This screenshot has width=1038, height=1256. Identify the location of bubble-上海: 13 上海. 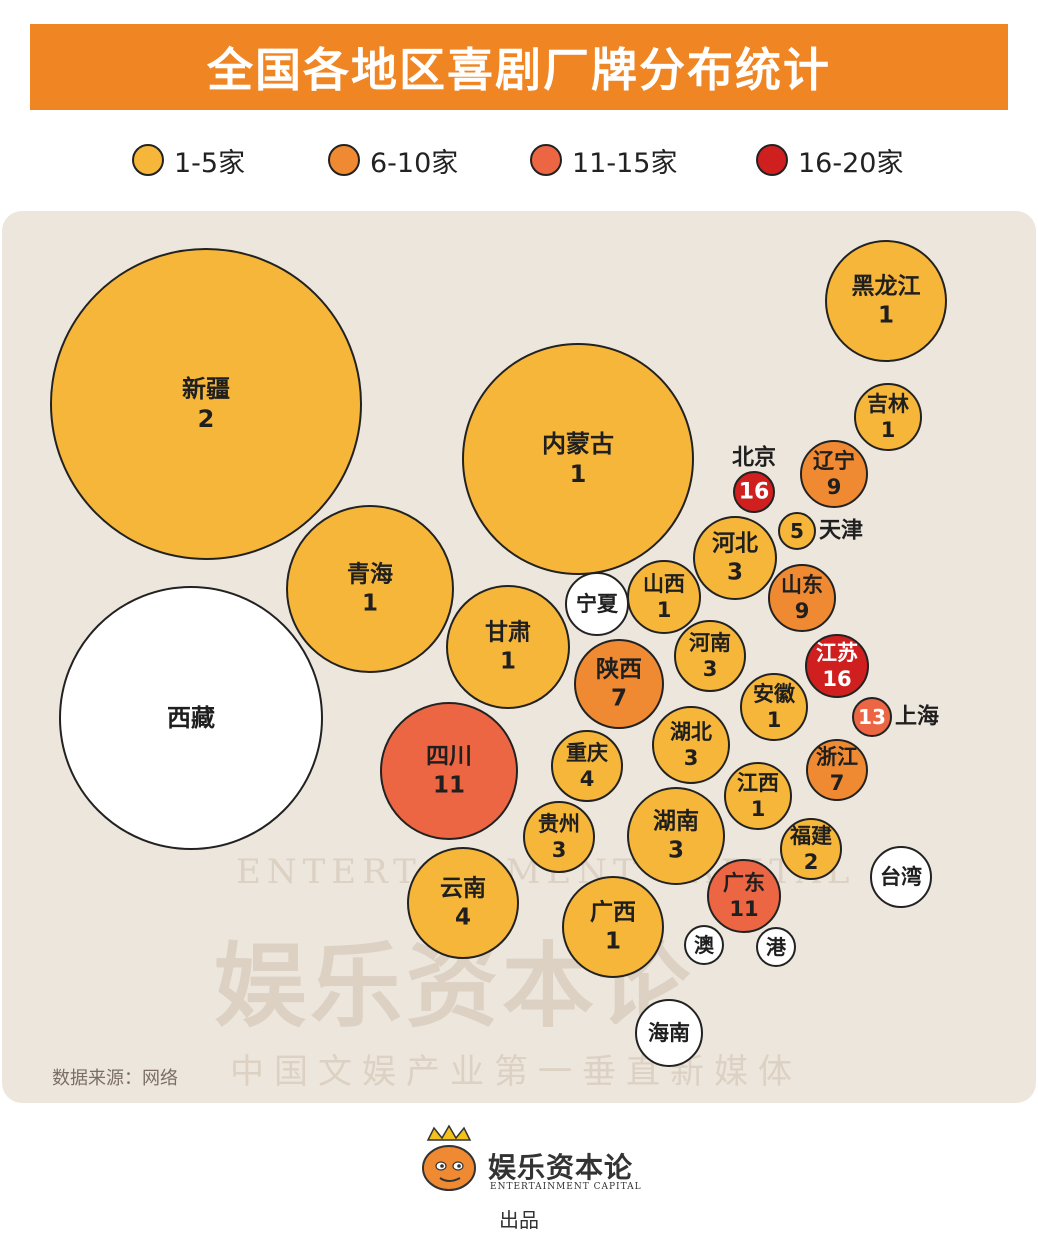
(895, 717).